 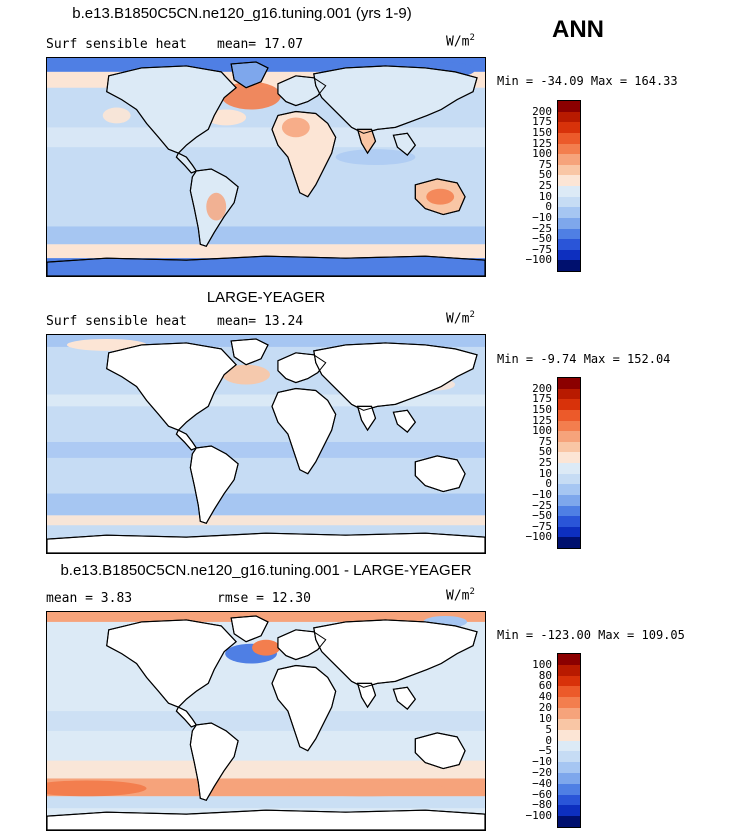 I want to click on colorbar-tick-label: 40, so click(x=545, y=697).